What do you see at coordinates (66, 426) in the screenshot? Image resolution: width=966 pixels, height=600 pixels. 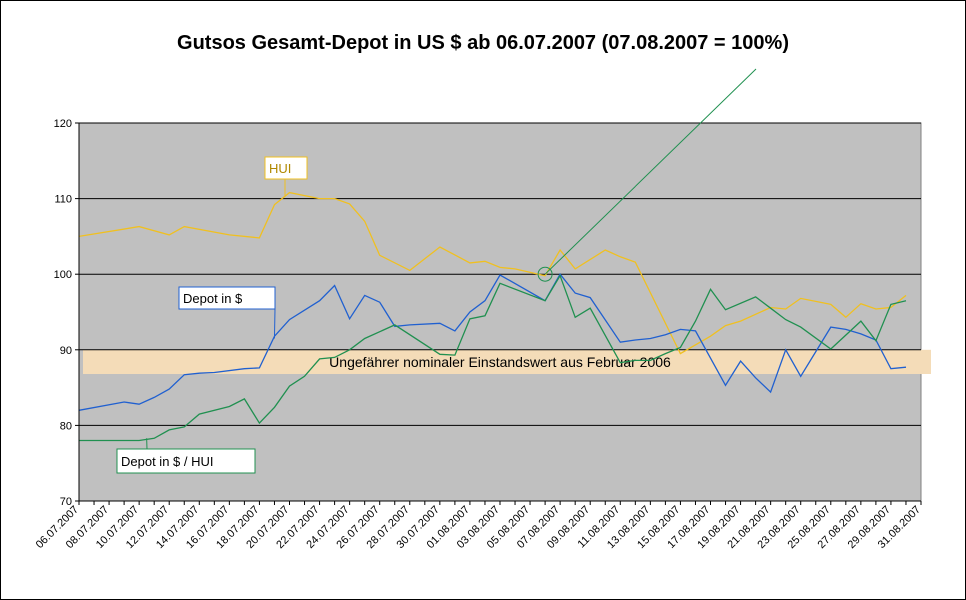 I see `y-tick-label: 80` at bounding box center [66, 426].